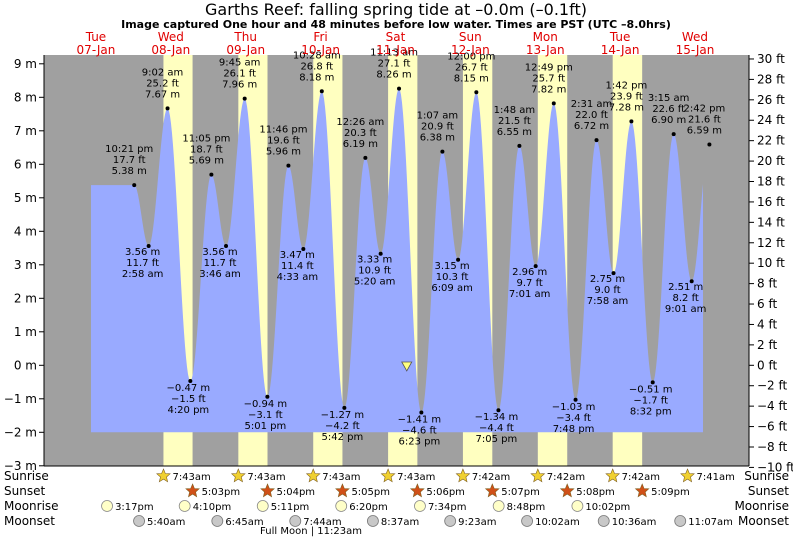  Describe the element at coordinates (471, 67) in the screenshot. I see `tide-label: 26.7 ft` at that location.